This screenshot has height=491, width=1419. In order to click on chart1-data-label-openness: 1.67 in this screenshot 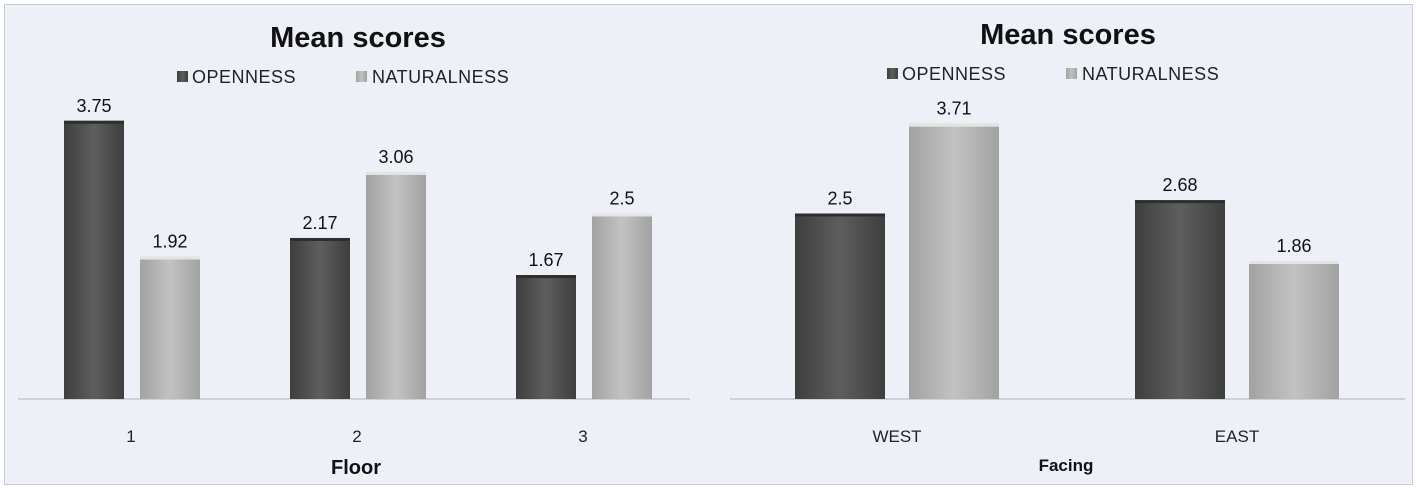, I will do `click(545, 260)`.